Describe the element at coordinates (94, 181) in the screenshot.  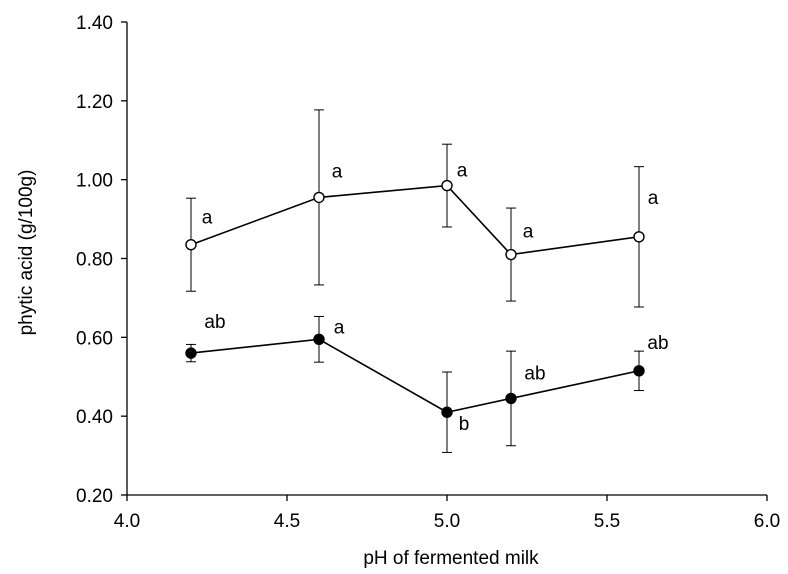
I see `y-tick-label: 1.00` at that location.